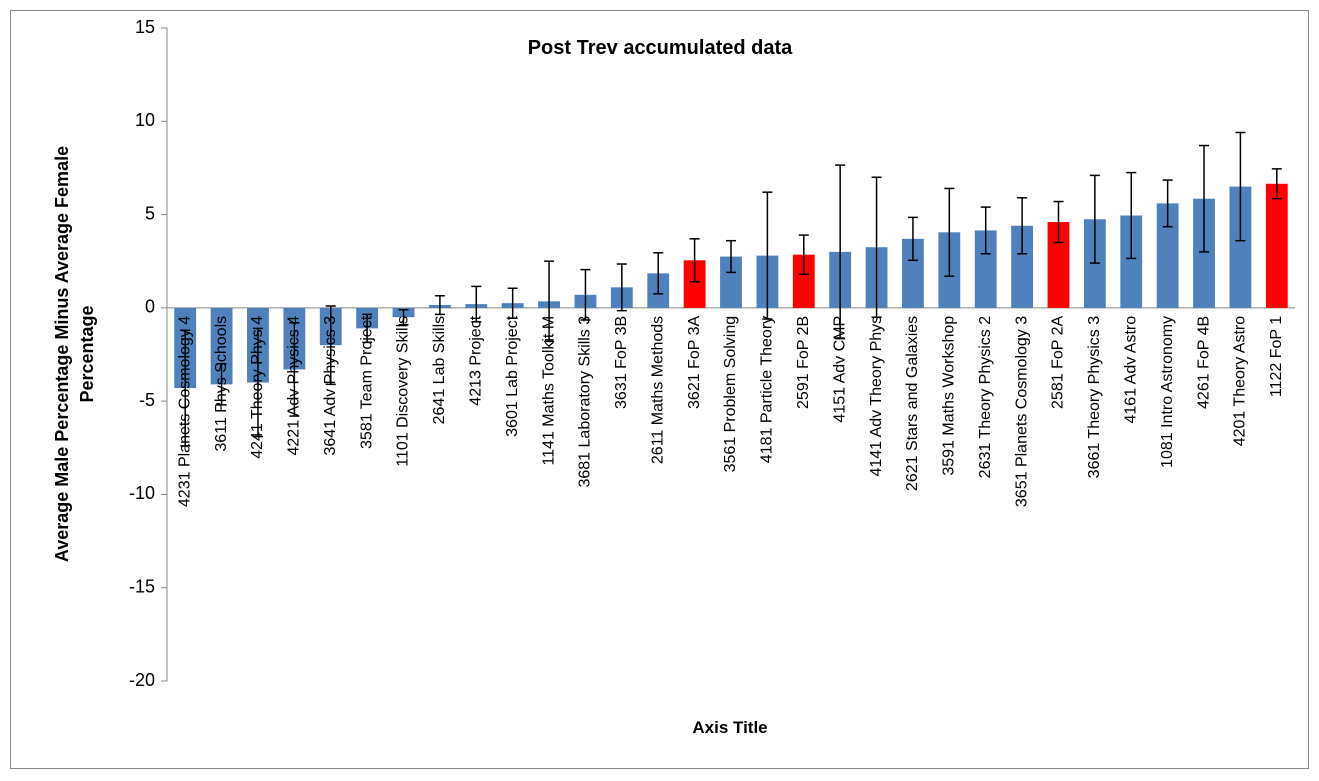 The width and height of the screenshot is (1319, 781). What do you see at coordinates (803, 362) in the screenshot?
I see `x-tick-label: 2591 FoP 2B` at bounding box center [803, 362].